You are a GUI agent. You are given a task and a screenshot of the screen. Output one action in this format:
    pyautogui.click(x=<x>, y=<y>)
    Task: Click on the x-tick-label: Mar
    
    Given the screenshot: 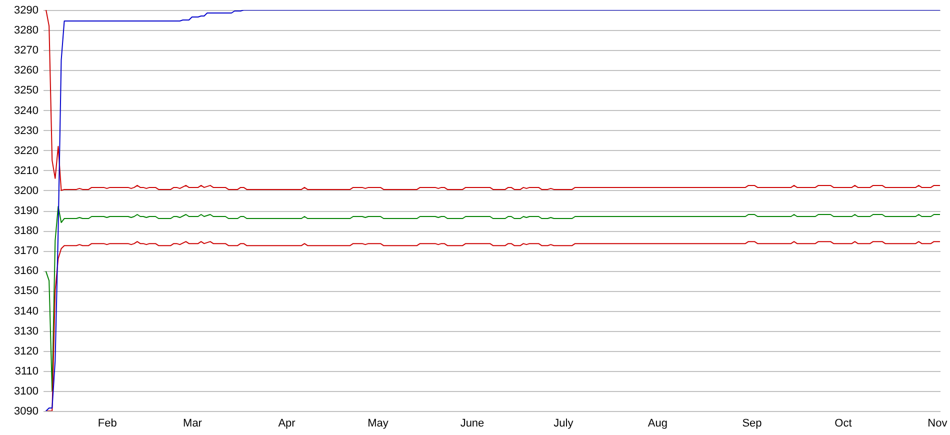 What is the action you would take?
    pyautogui.click(x=192, y=424)
    